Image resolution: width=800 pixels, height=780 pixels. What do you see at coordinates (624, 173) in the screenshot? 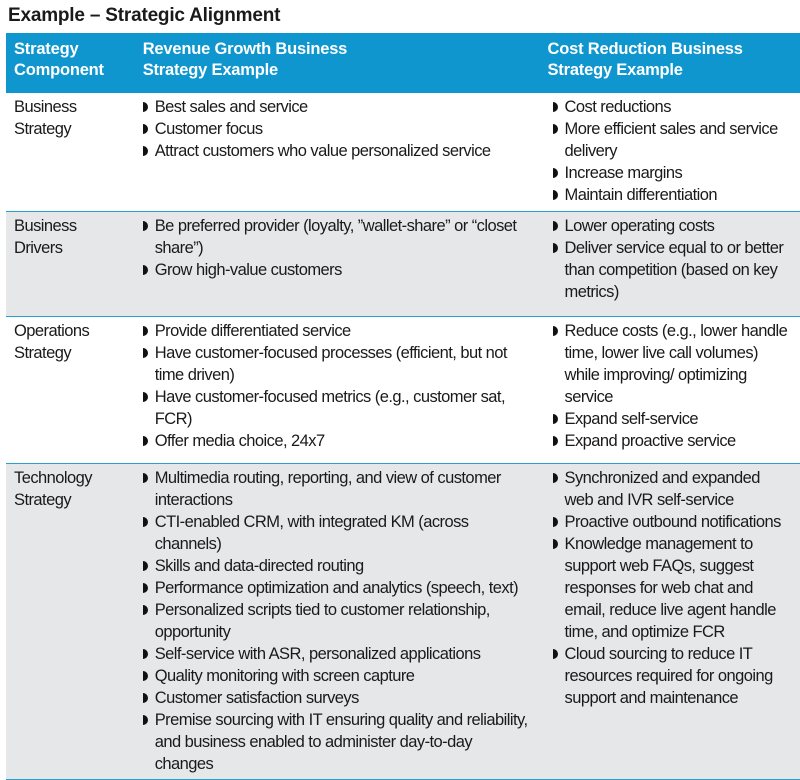
I see `bullet-text: Increase margins` at bounding box center [624, 173].